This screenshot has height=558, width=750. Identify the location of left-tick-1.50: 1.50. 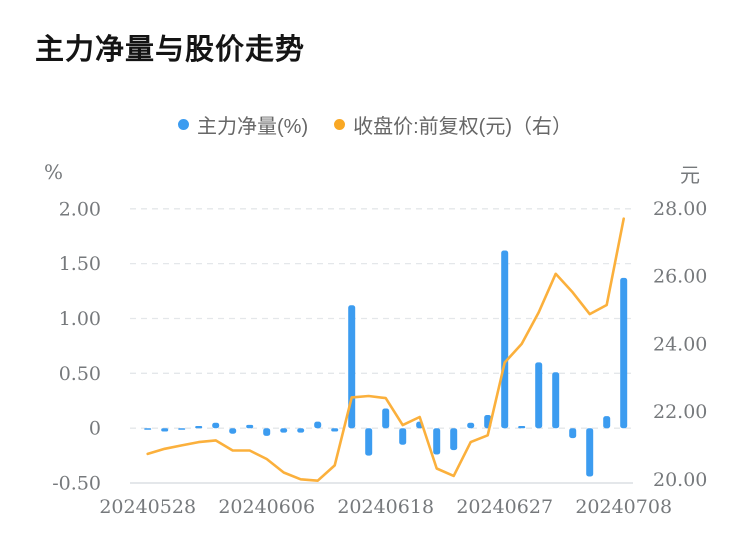
(80, 264).